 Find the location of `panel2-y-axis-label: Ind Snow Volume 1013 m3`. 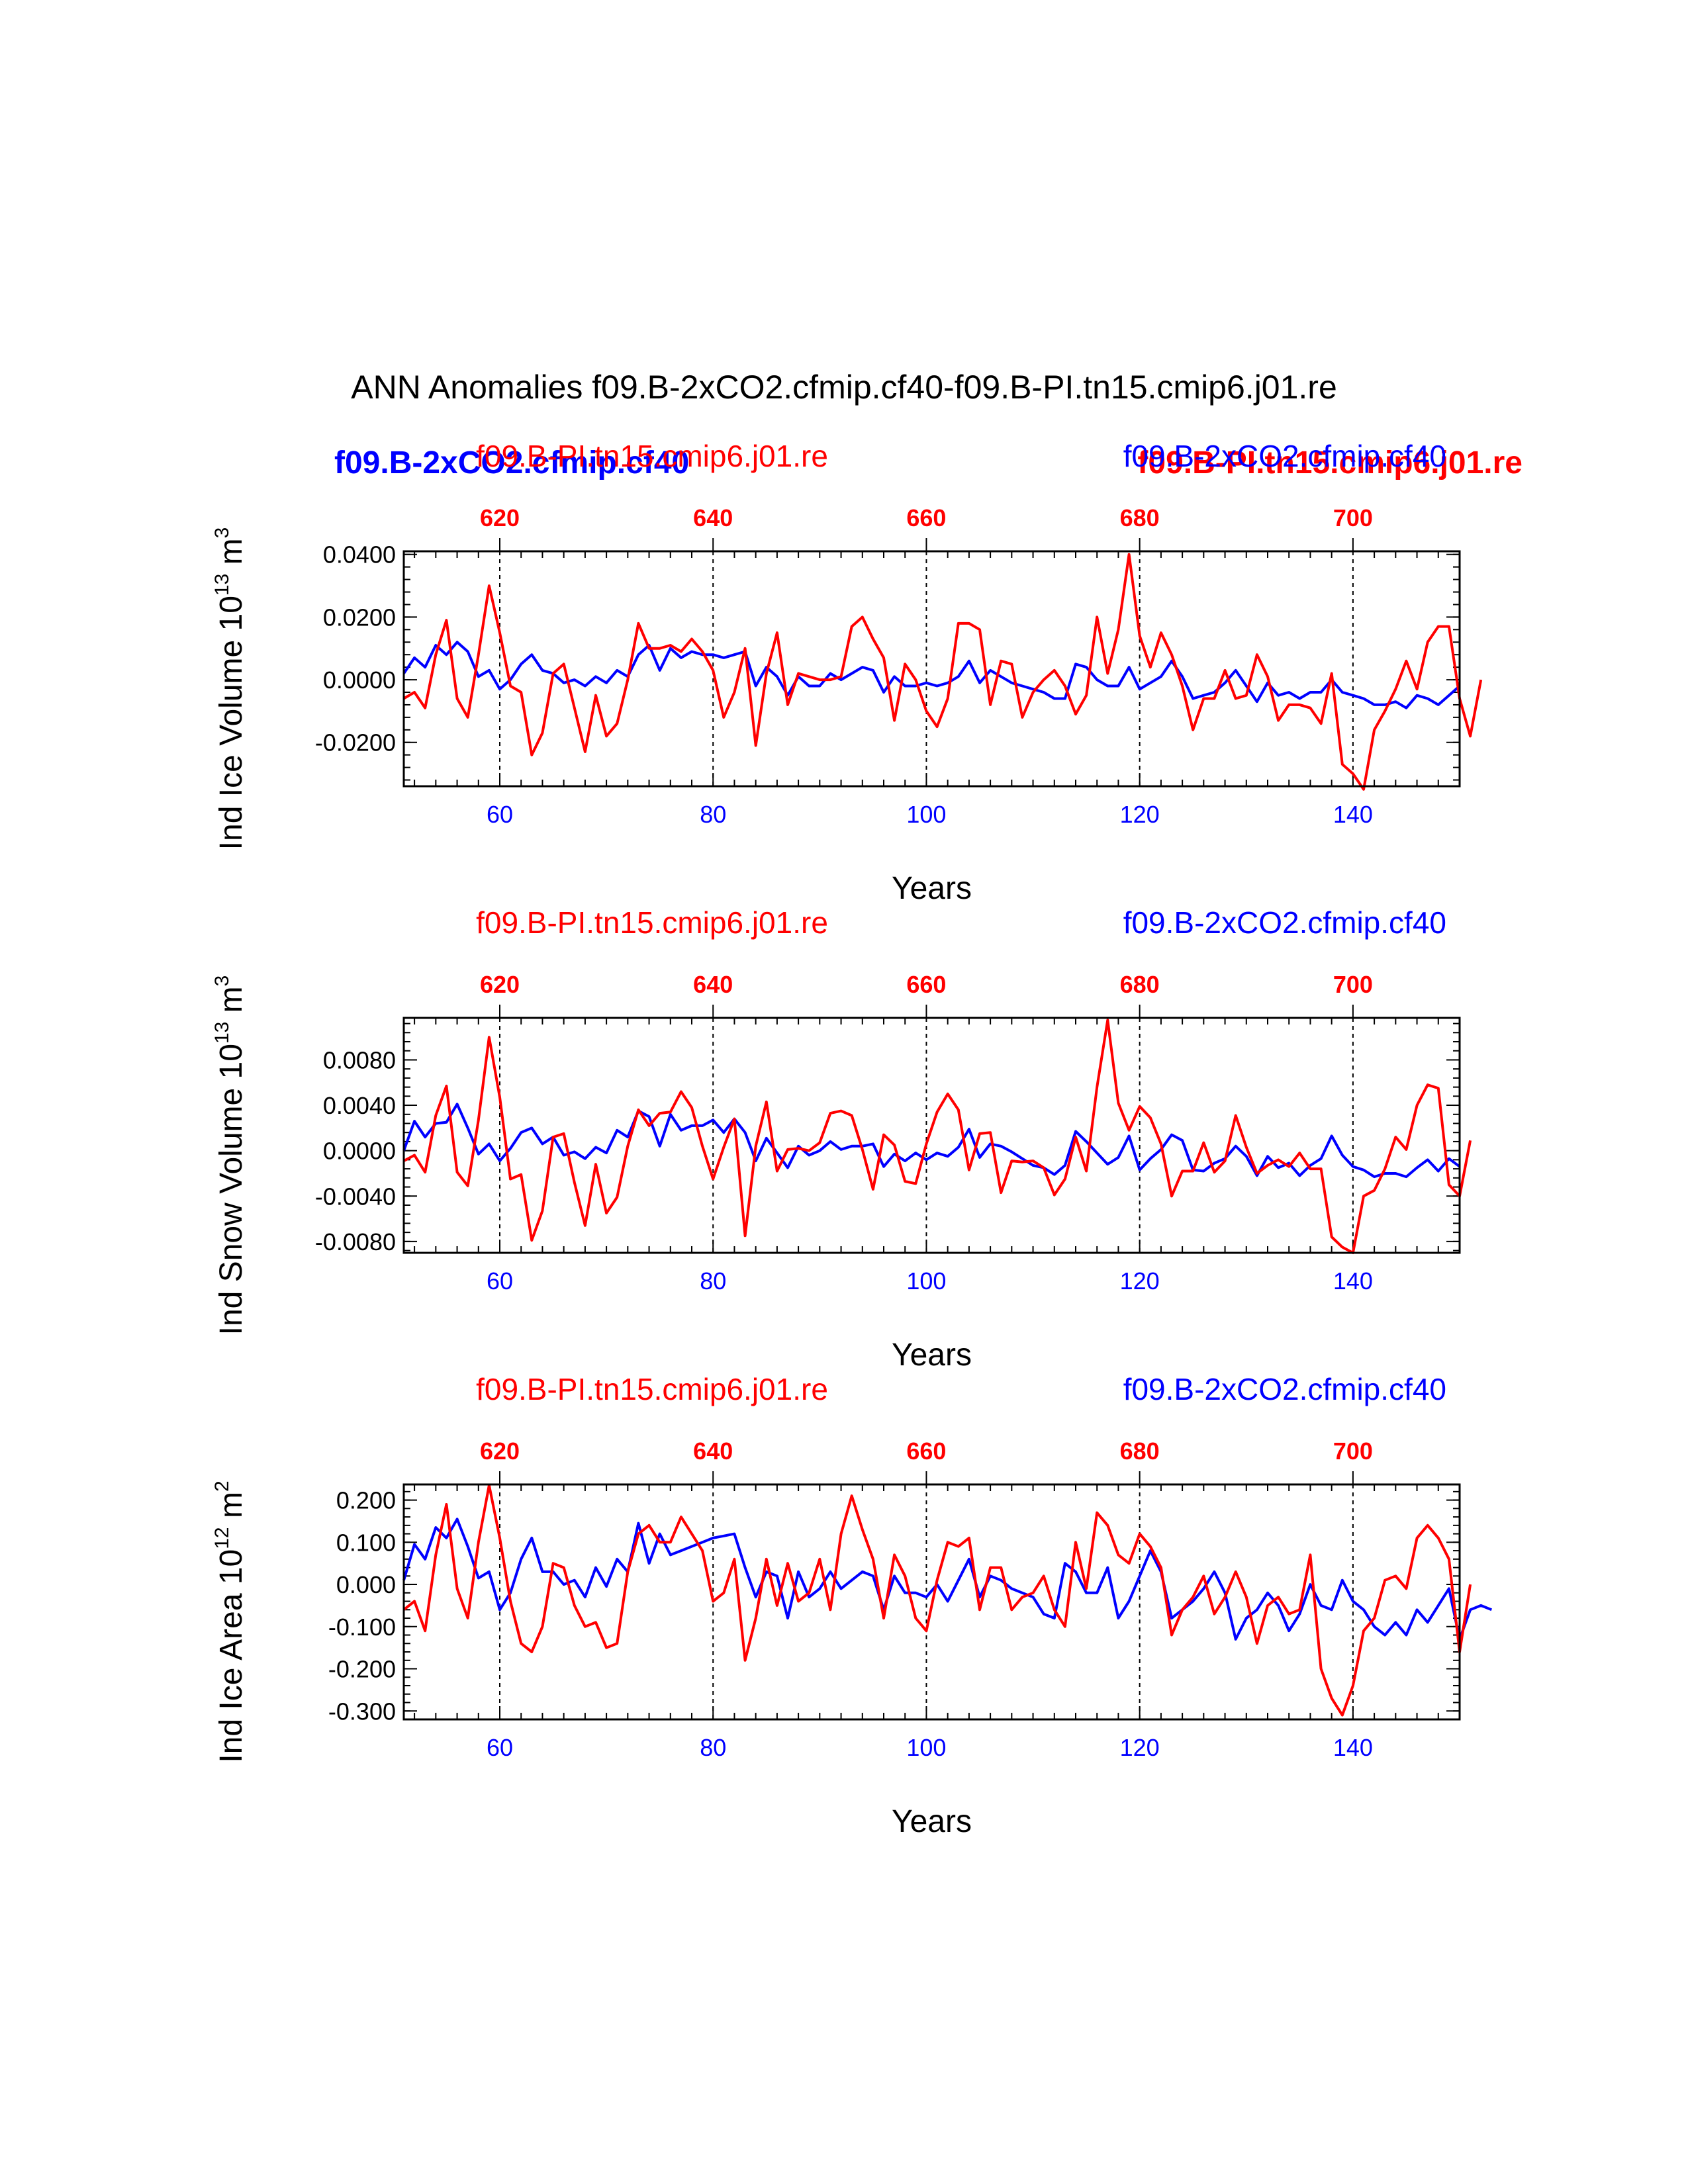

panel2-y-axis-label: Ind Snow Volume 1013 m3 is located at coordinates (230, 1156).